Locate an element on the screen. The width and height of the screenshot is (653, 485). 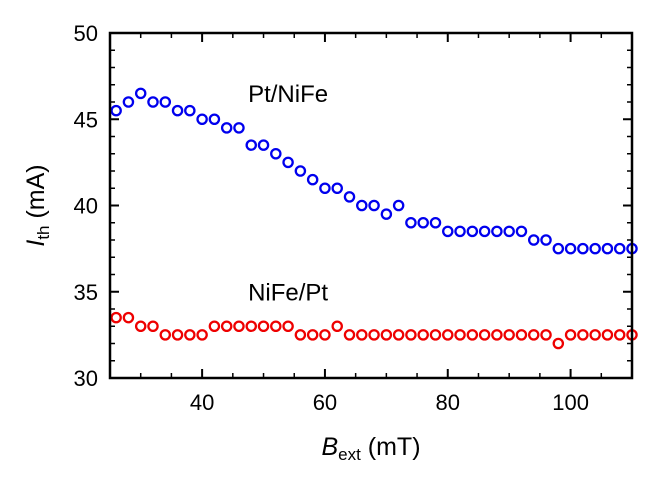
x-axis-label: Bext (mT) is located at coordinates (370, 448).